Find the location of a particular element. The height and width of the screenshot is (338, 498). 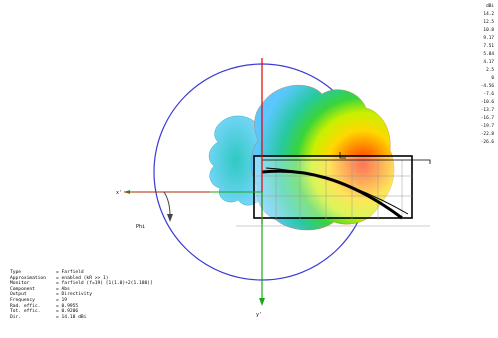

info-row: Tot. effic. = 0.9206 is located at coordinates (110, 312).